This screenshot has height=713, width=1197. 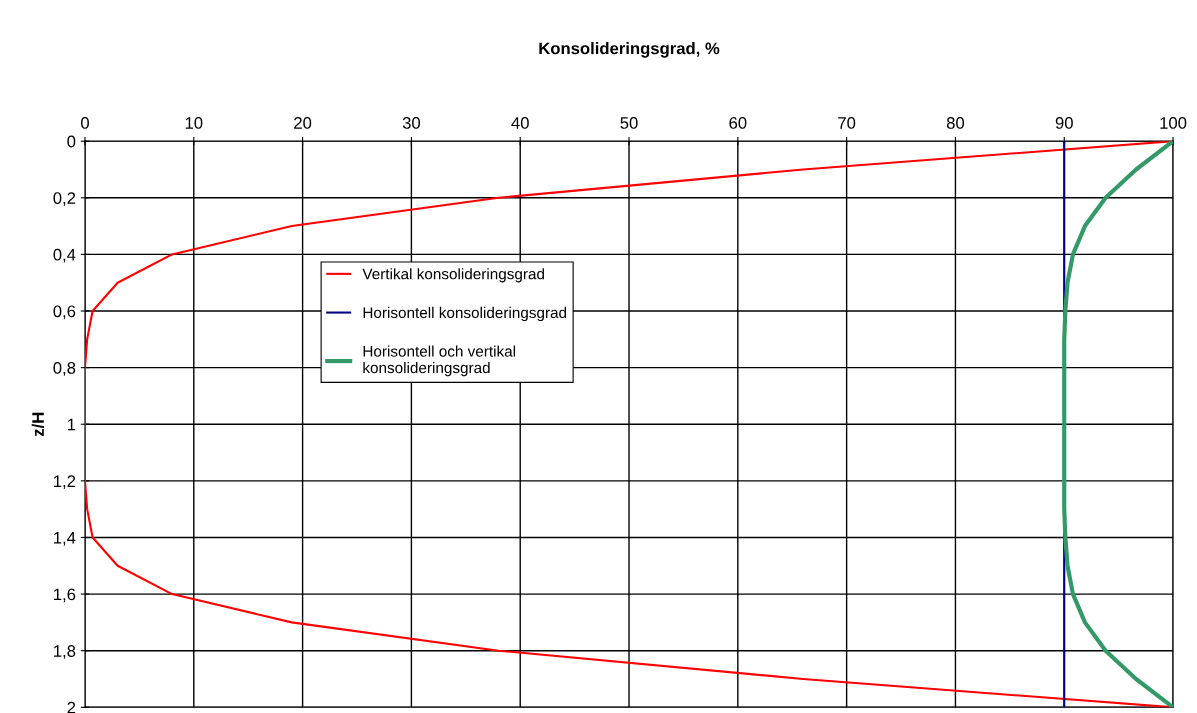 I want to click on x-tick-label: 50, so click(x=629, y=123).